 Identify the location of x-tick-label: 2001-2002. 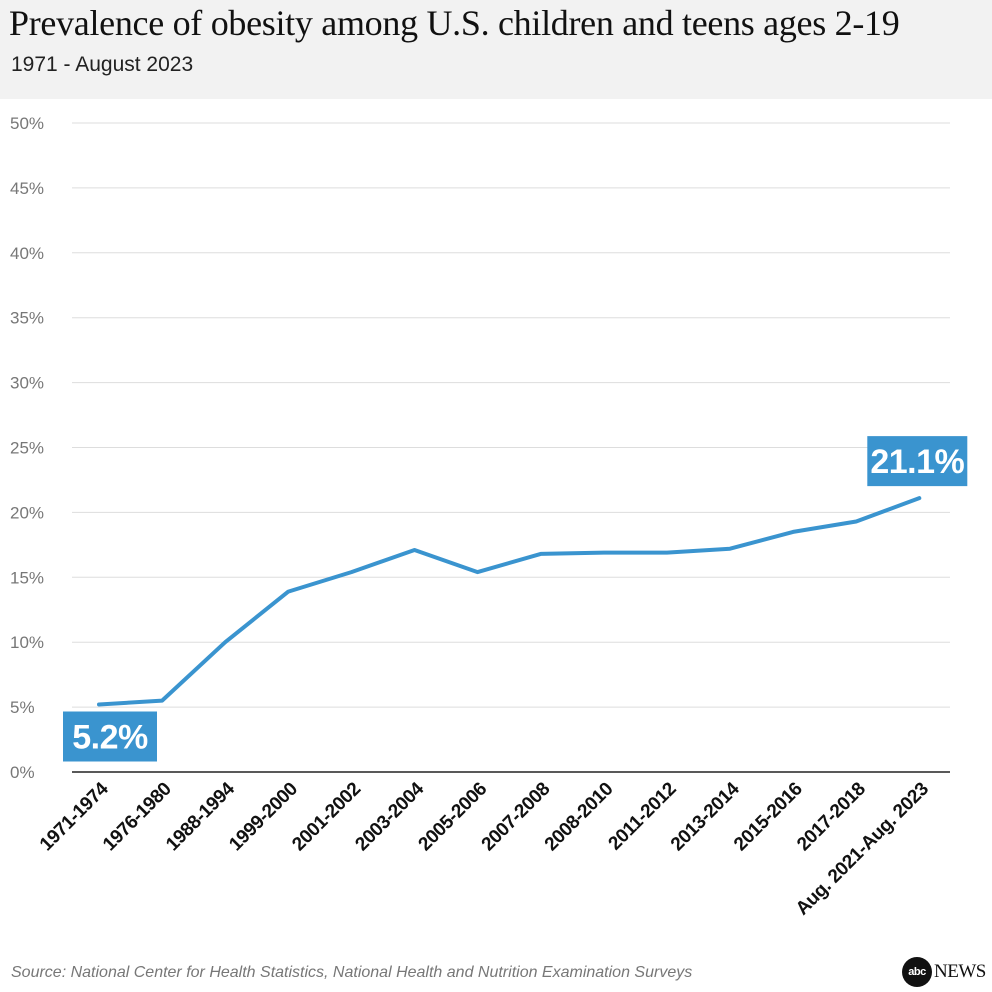
(326, 817).